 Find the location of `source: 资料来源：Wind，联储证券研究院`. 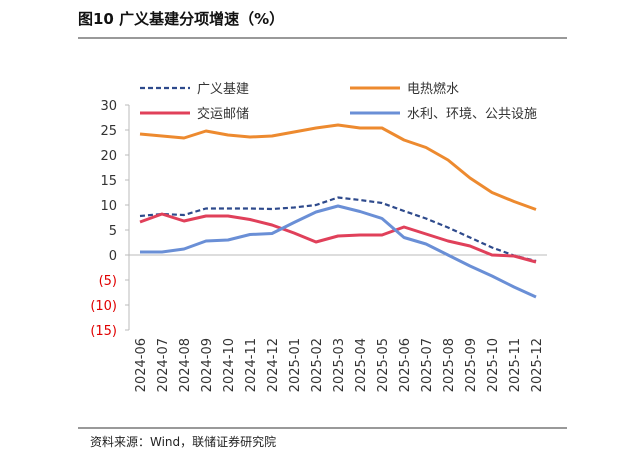

source: 资料来源：Wind，联储证券研究院 is located at coordinates (183, 441).